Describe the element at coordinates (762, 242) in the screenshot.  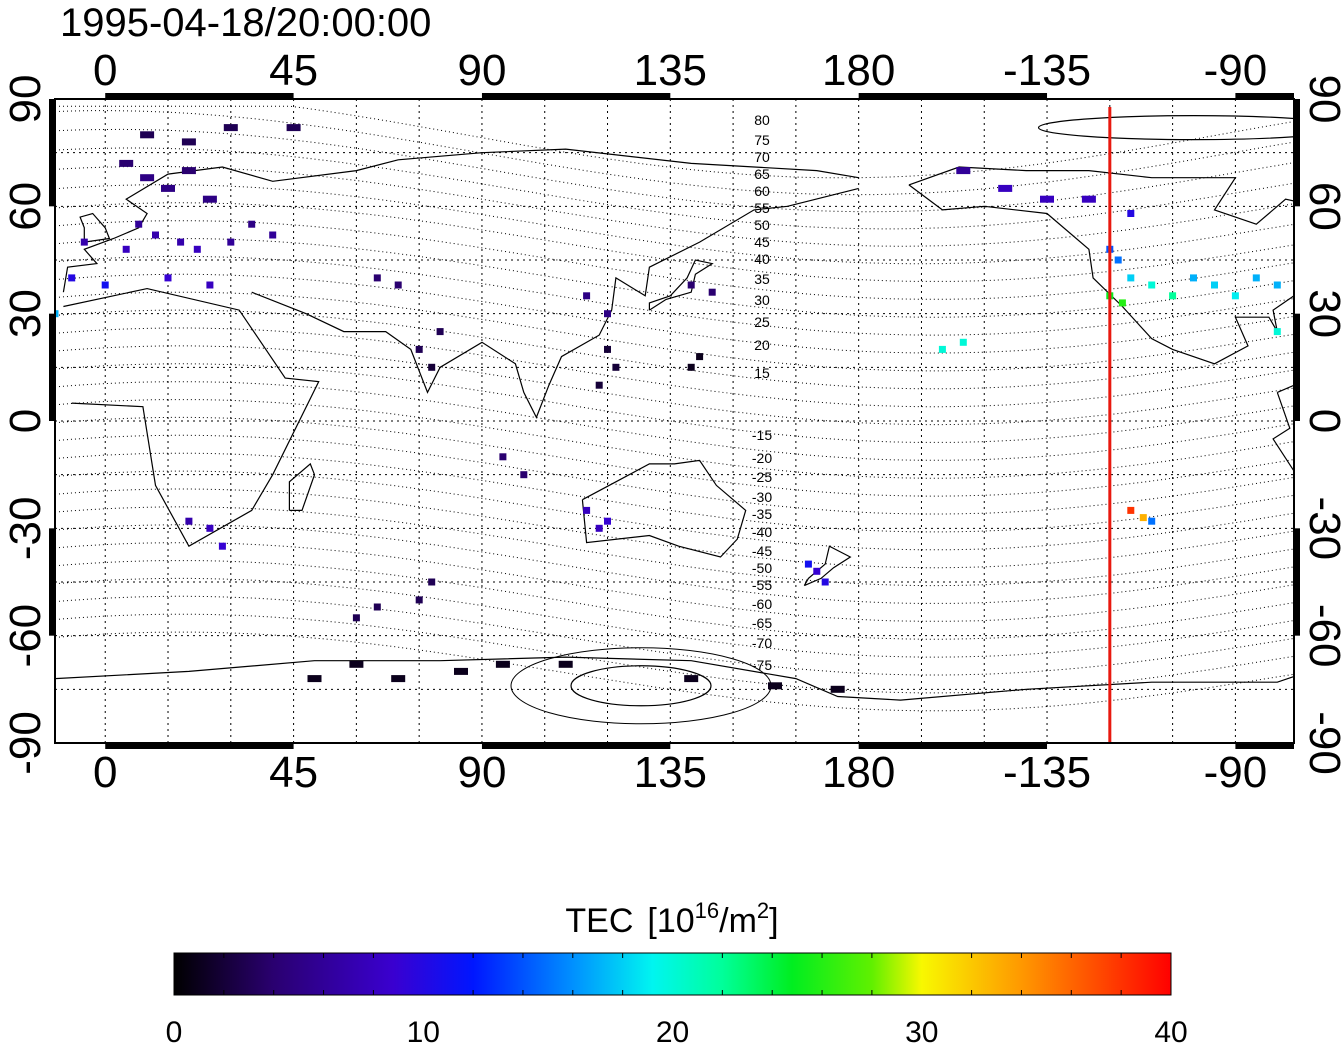
I see `contour-label: 45` at that location.